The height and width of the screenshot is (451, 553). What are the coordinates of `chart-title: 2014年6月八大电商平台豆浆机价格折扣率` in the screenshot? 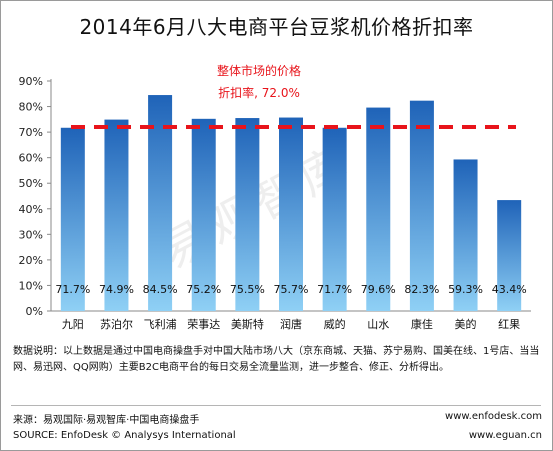 It's located at (276, 27).